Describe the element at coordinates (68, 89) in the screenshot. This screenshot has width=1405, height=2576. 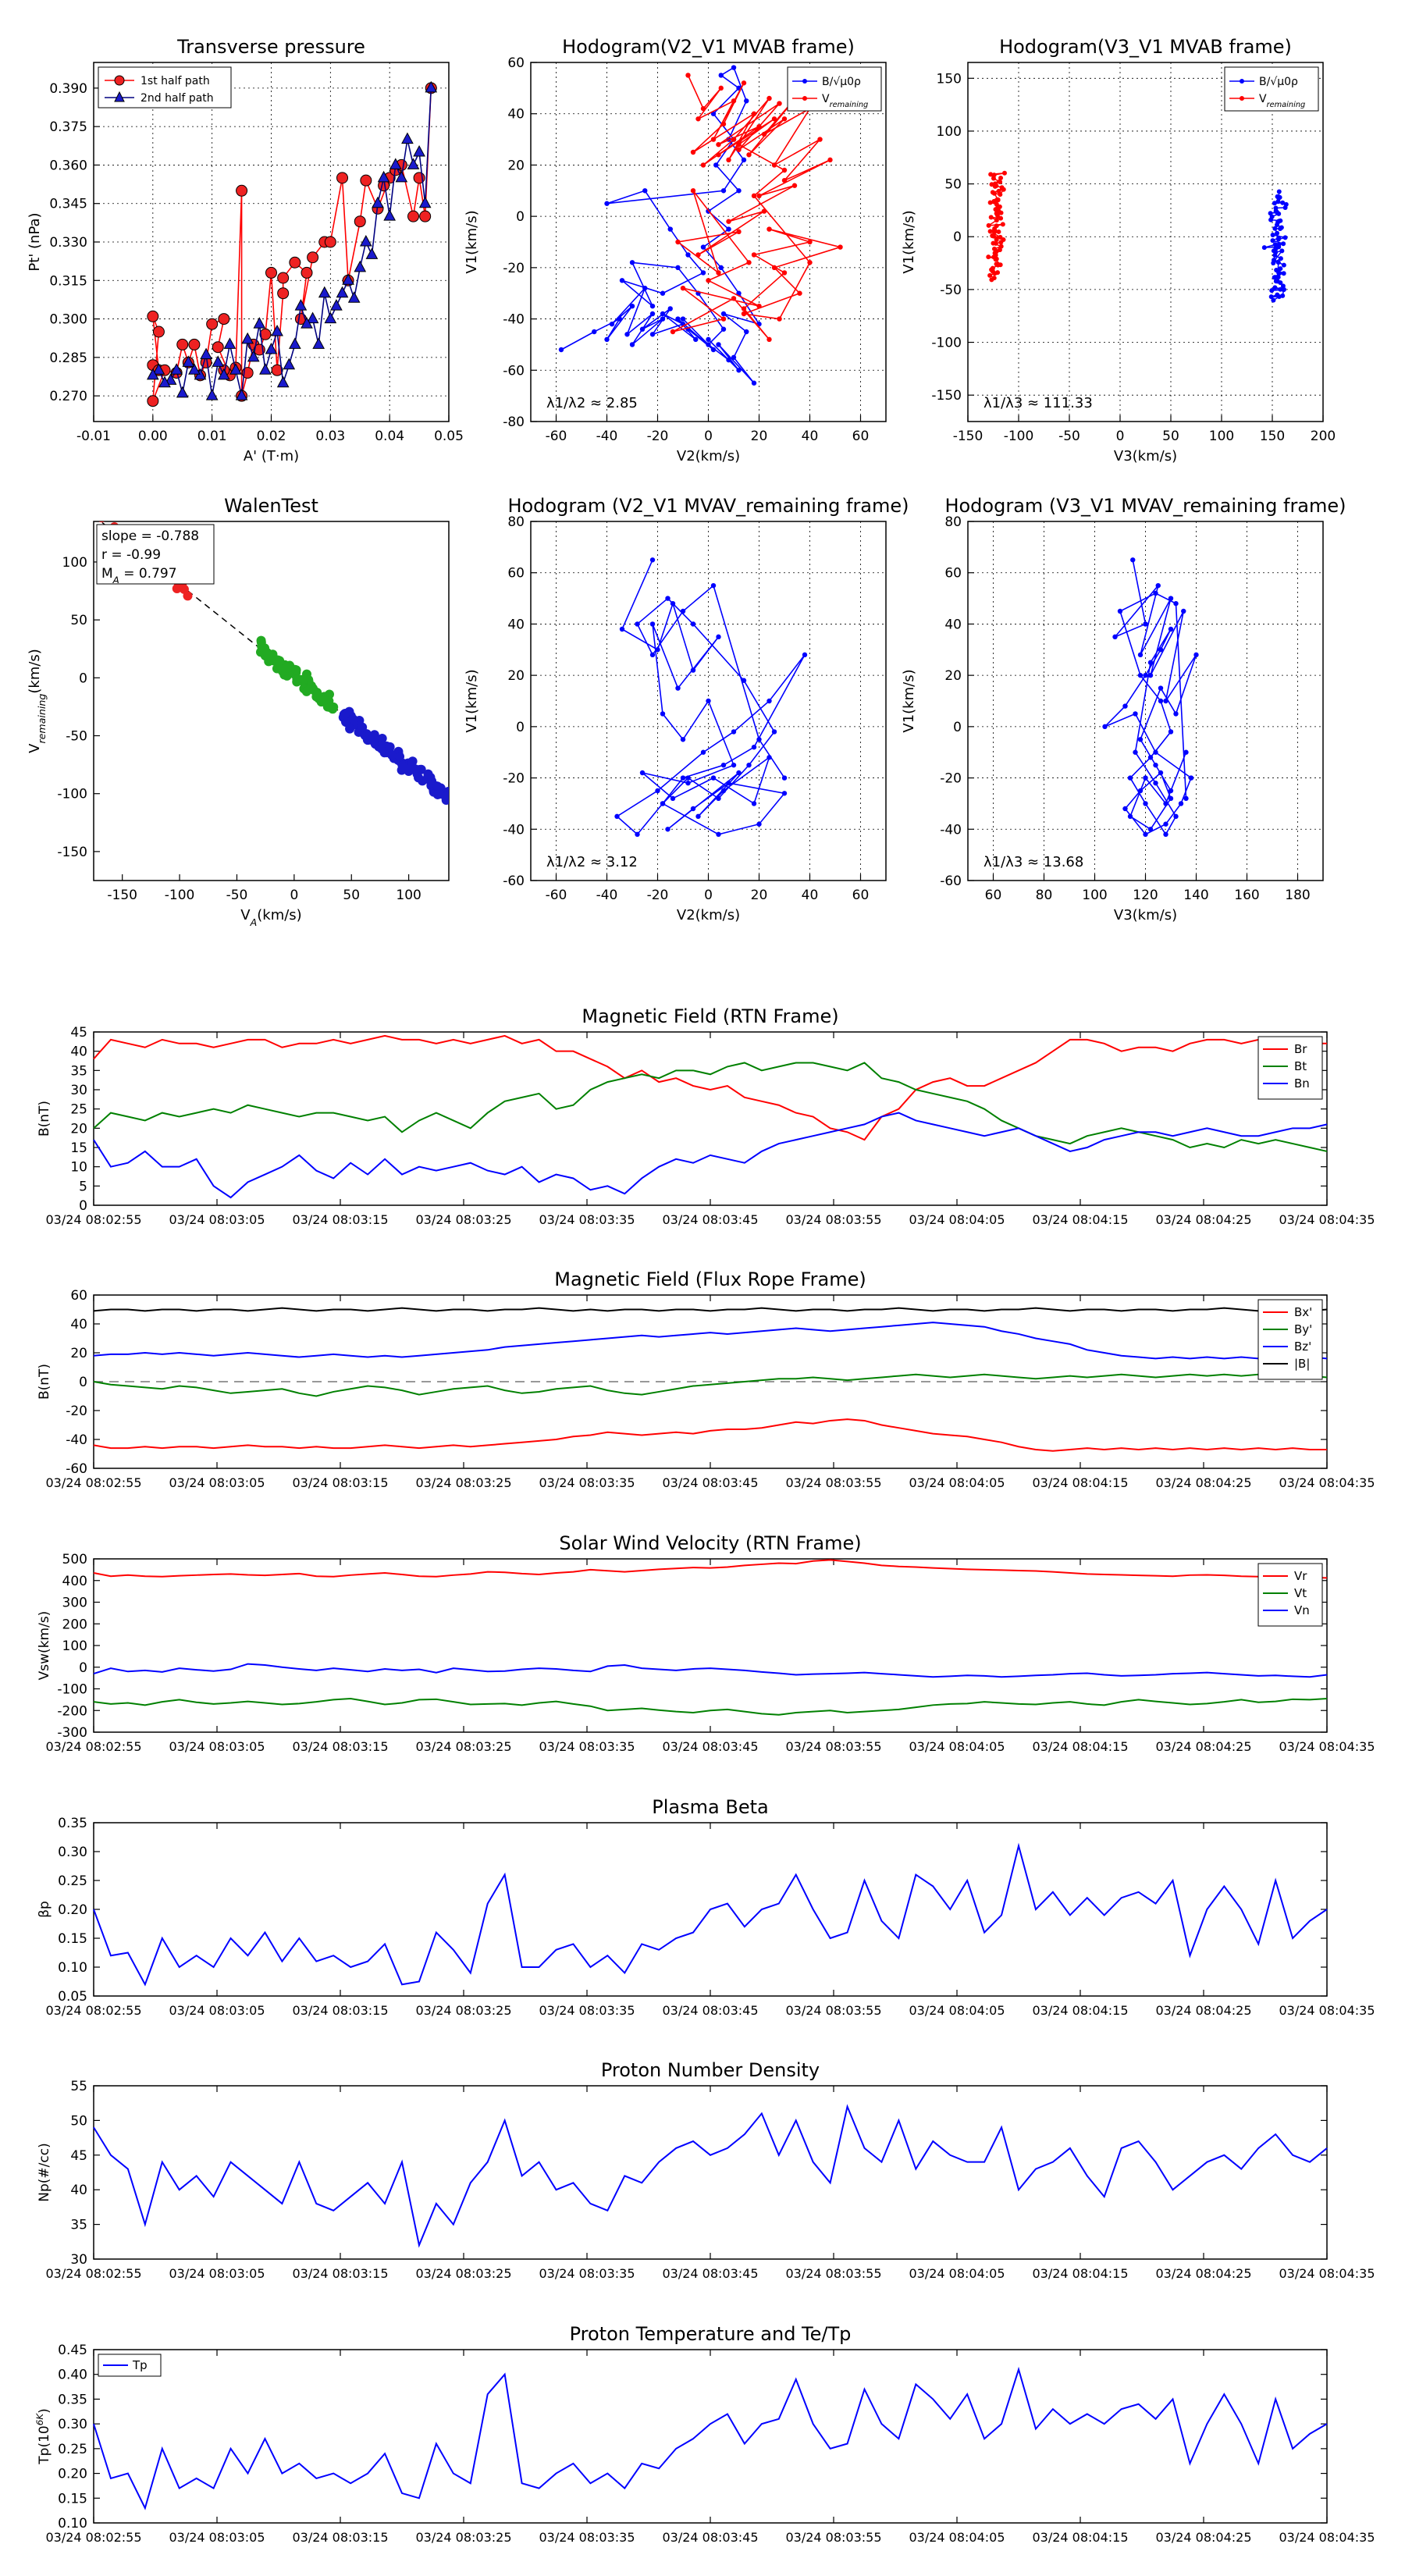
I see `tp-ytick-label: 0.390` at that location.